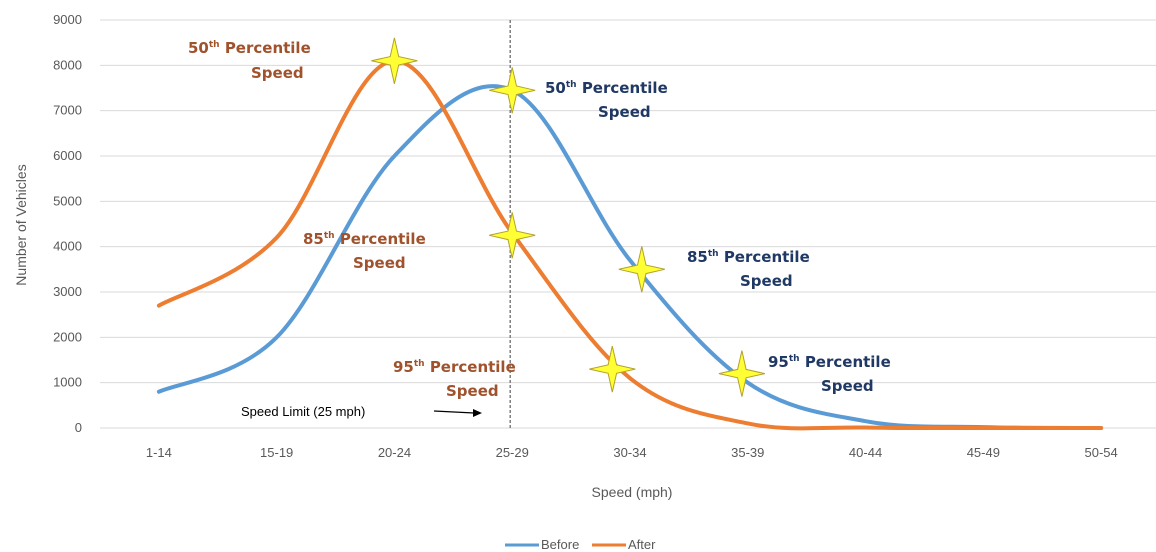  What do you see at coordinates (1100, 452) in the screenshot?
I see `x-tick-label: 50-54` at bounding box center [1100, 452].